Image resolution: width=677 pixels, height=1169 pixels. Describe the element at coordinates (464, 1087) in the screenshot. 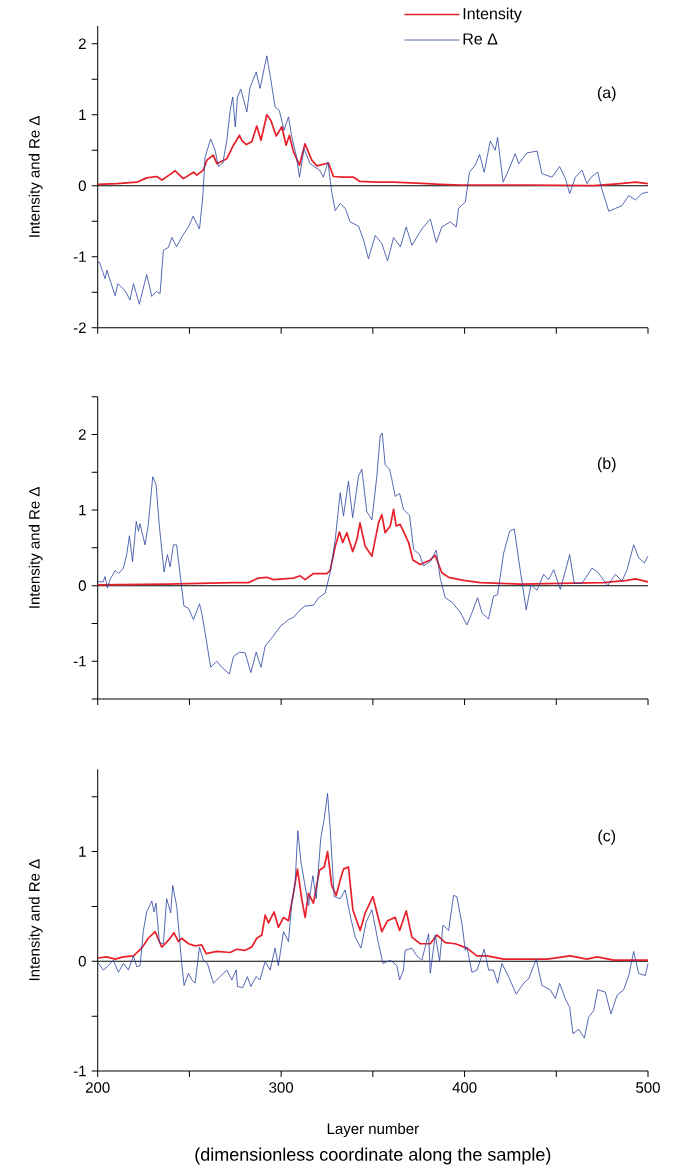

I see `x-tick-label: 400` at that location.